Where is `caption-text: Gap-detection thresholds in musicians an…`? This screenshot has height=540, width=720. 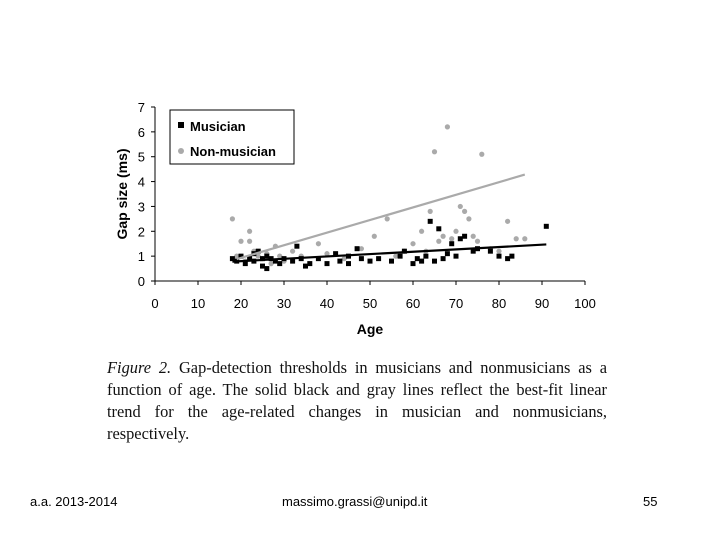 caption-text: Gap-detection thresholds in musicians an… is located at coordinates (357, 400).